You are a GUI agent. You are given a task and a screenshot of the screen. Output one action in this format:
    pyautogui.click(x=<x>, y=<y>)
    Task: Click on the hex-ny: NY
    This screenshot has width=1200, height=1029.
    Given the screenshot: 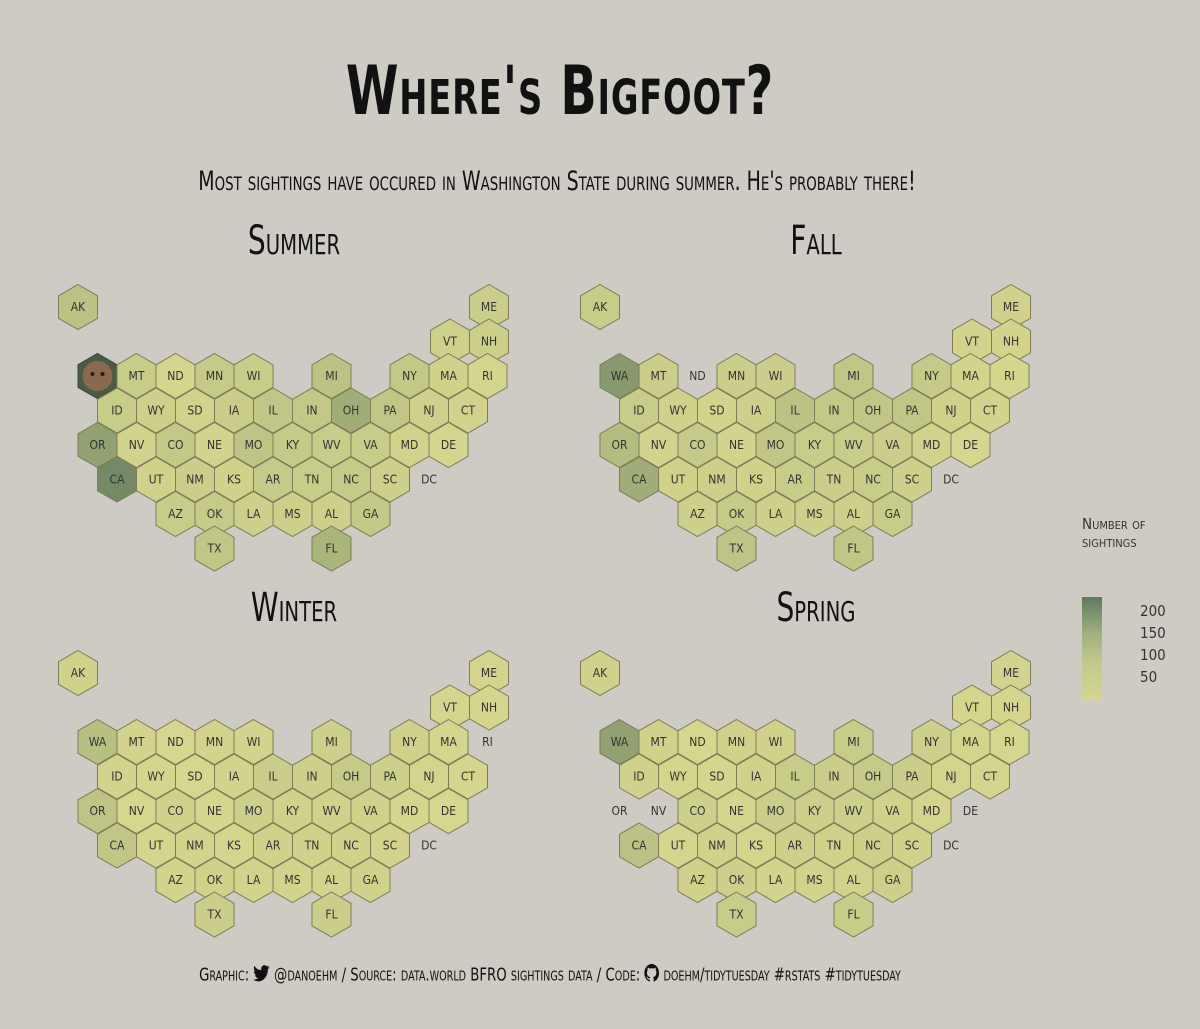 What is the action you would take?
    pyautogui.click(x=409, y=742)
    